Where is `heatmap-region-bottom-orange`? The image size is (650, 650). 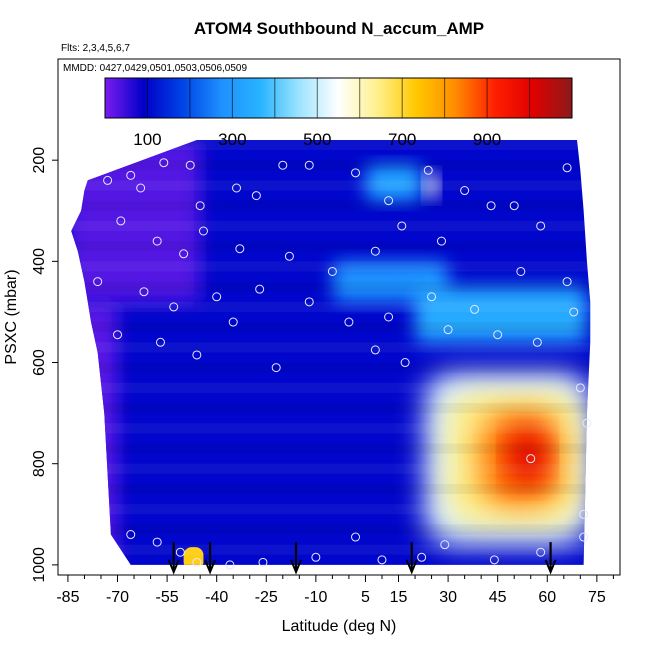 heatmap-region-bottom-orange is located at coordinates (193, 556).